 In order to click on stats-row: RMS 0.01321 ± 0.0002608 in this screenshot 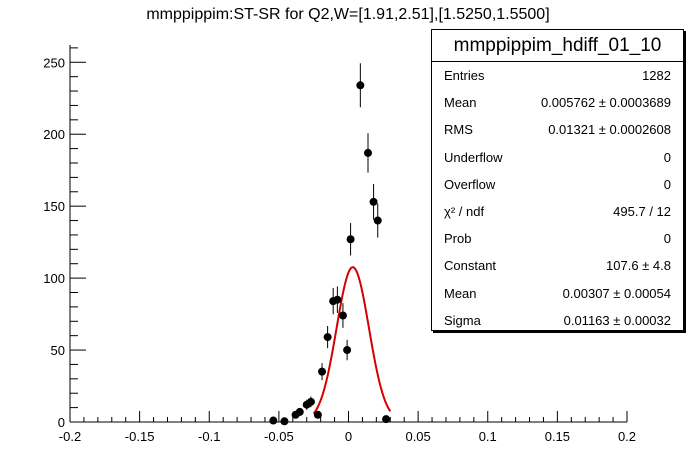, I will do `click(557, 129)`.